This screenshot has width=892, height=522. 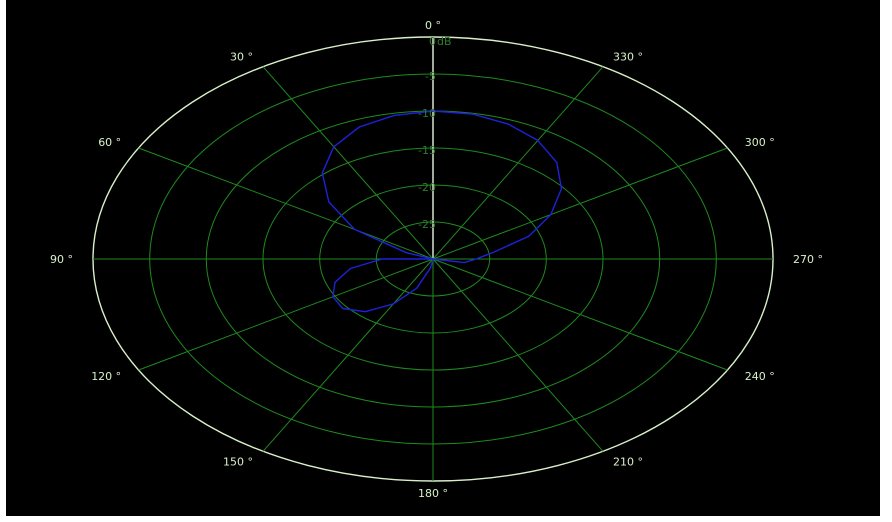 What do you see at coordinates (61, 259) in the screenshot?
I see `angle-tick-label: 90 °` at bounding box center [61, 259].